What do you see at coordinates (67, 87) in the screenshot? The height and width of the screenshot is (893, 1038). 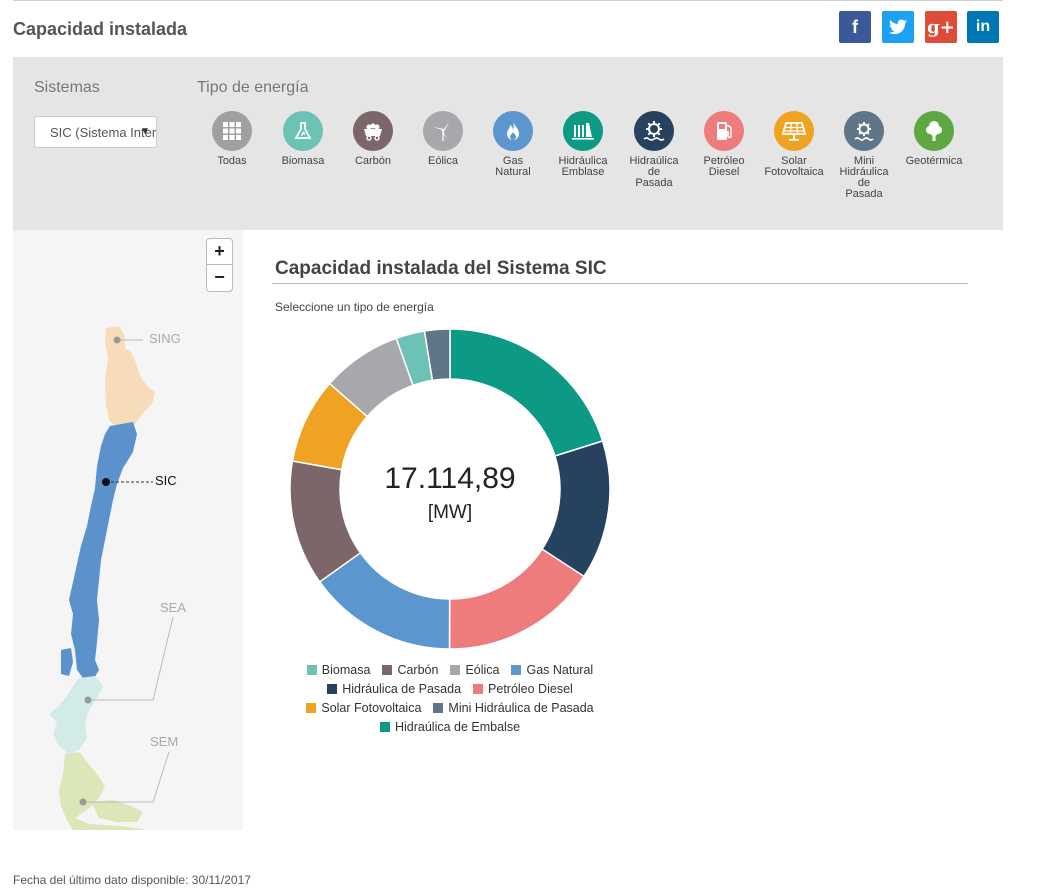 I see `systems-heading: Sistemas` at bounding box center [67, 87].